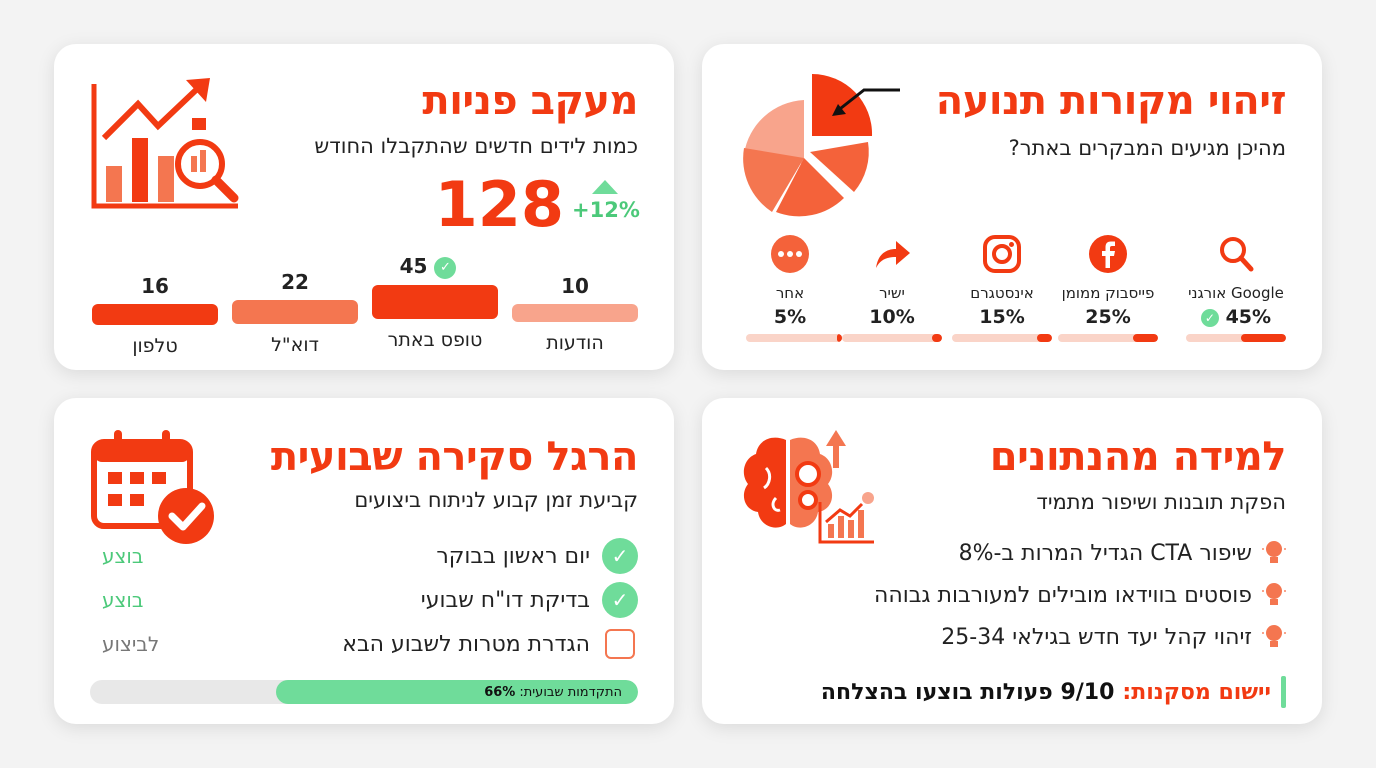 This screenshot has width=1376, height=768. Describe the element at coordinates (1002, 317) in the screenshot. I see `source-pct: 15%` at that location.